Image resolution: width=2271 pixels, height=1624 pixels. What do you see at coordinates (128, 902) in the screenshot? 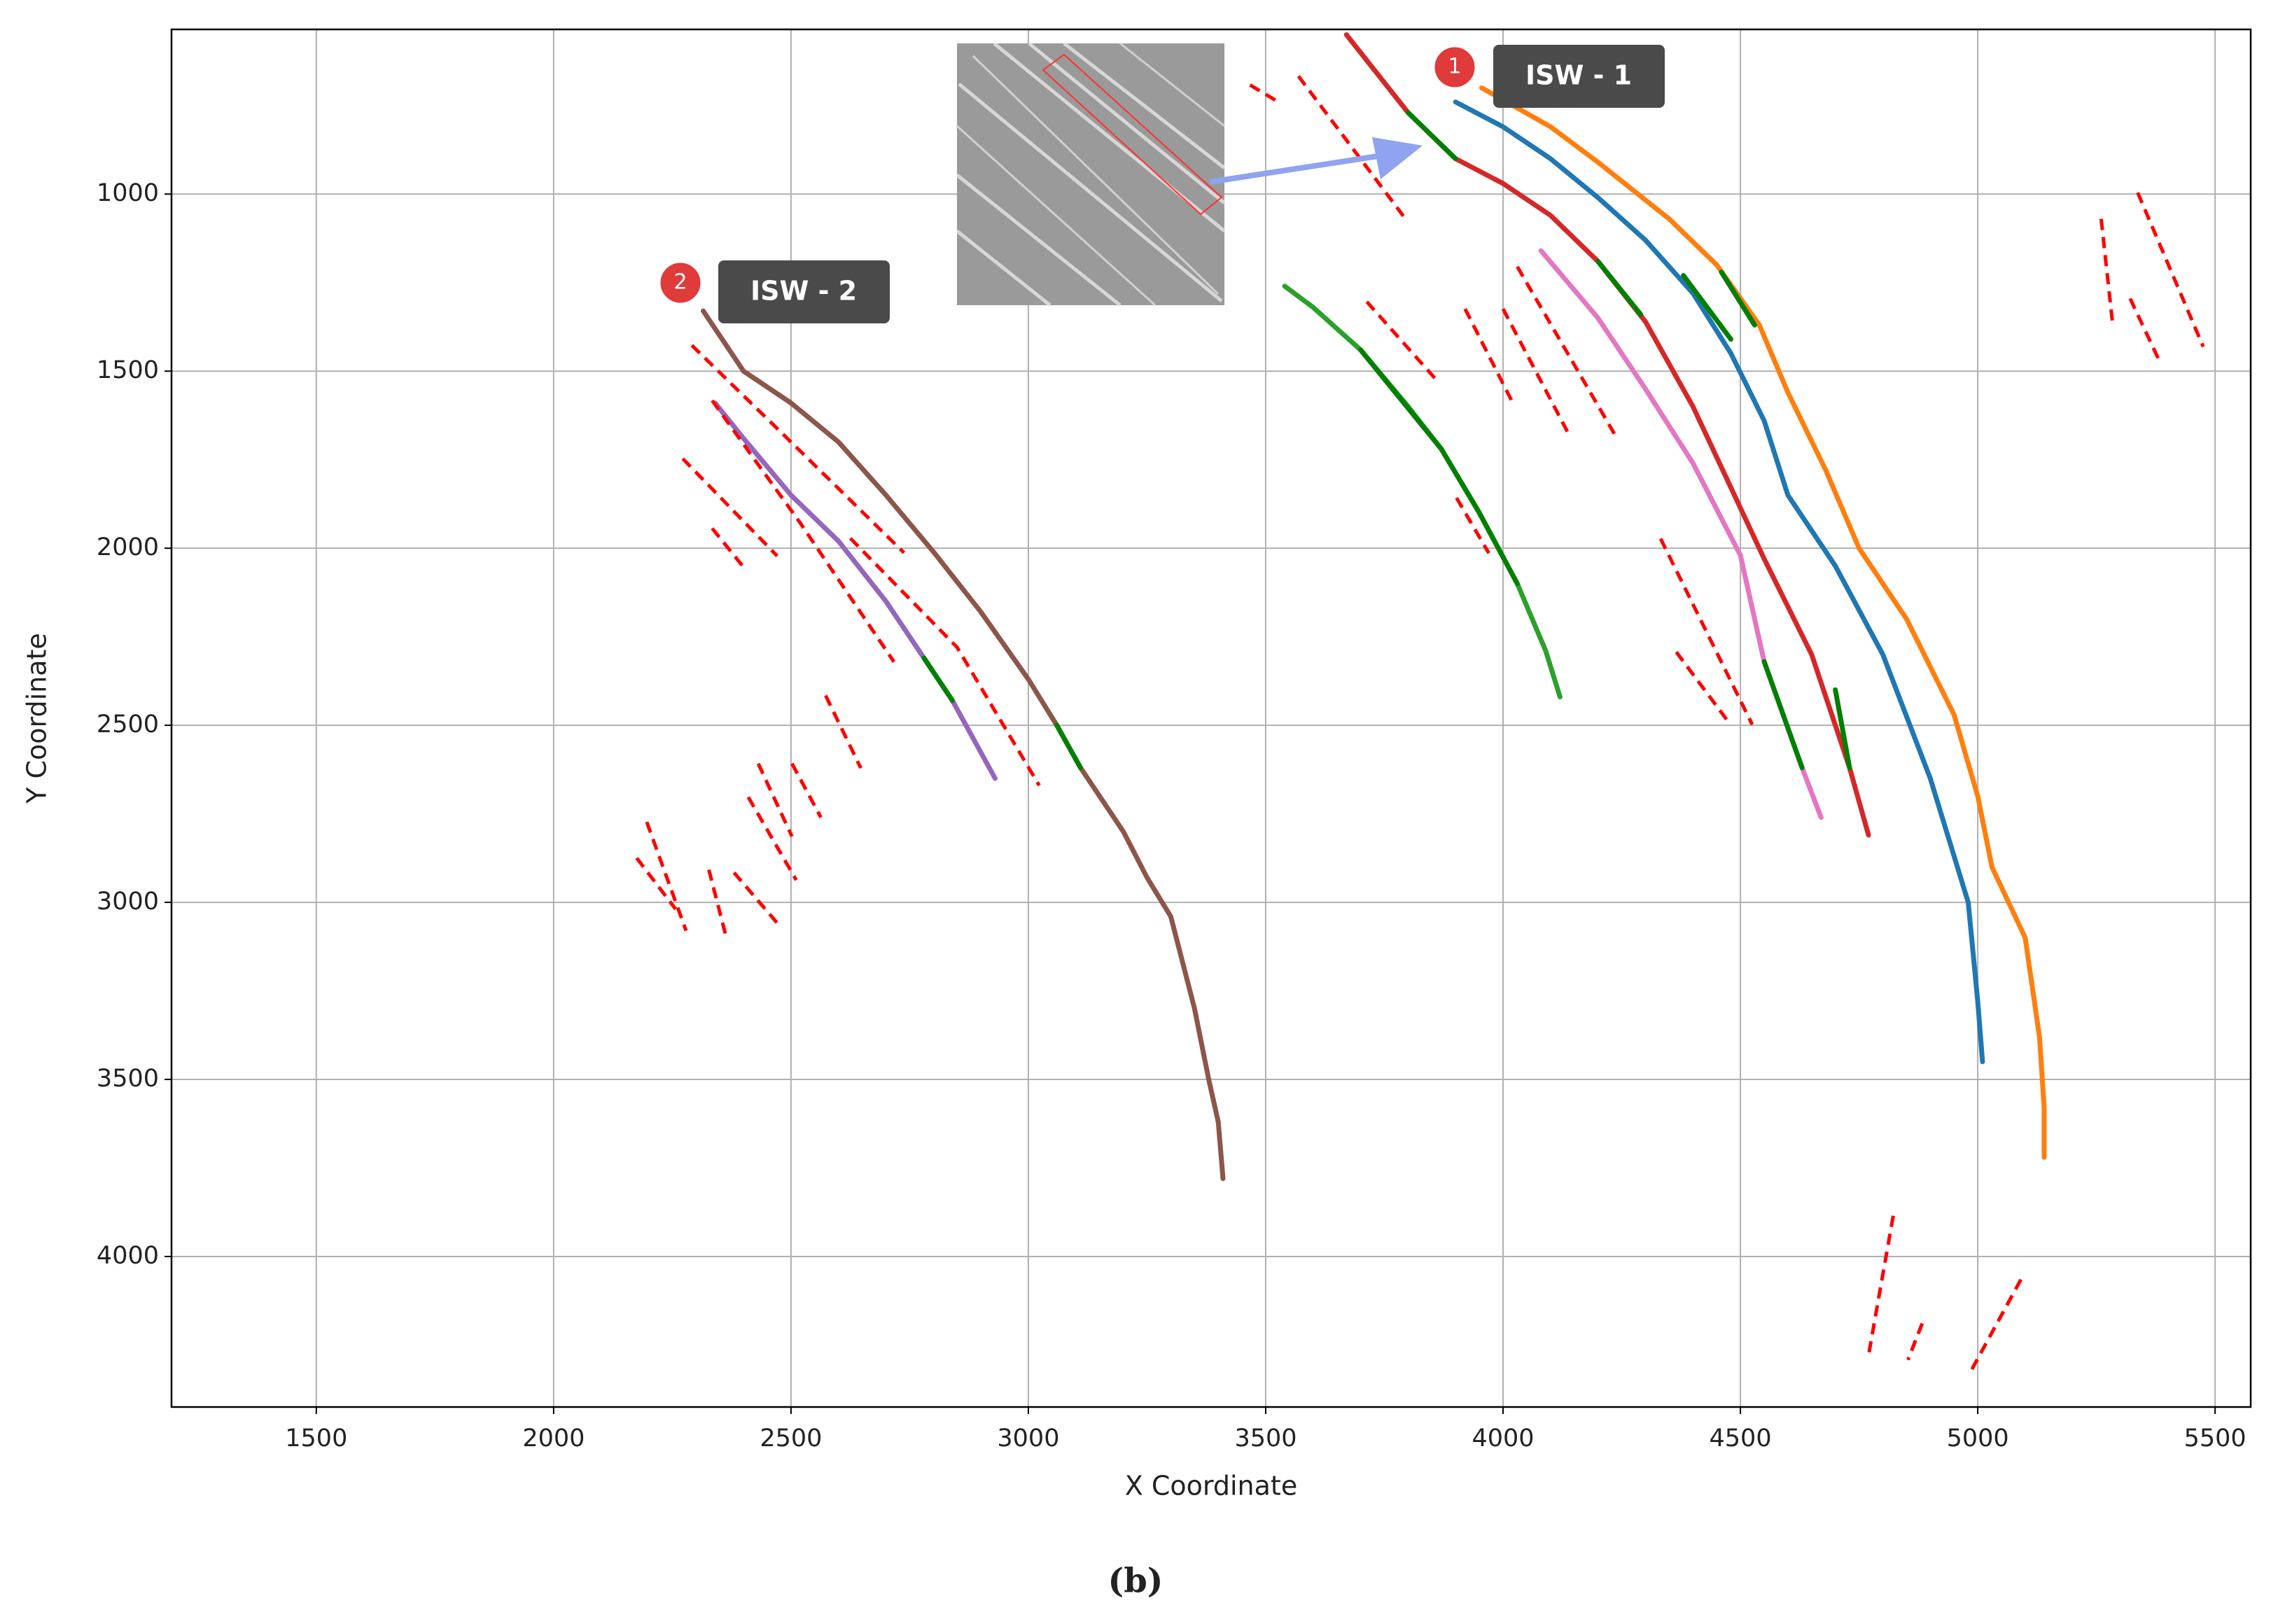
I see `y-tick-label: 3000` at bounding box center [128, 902].